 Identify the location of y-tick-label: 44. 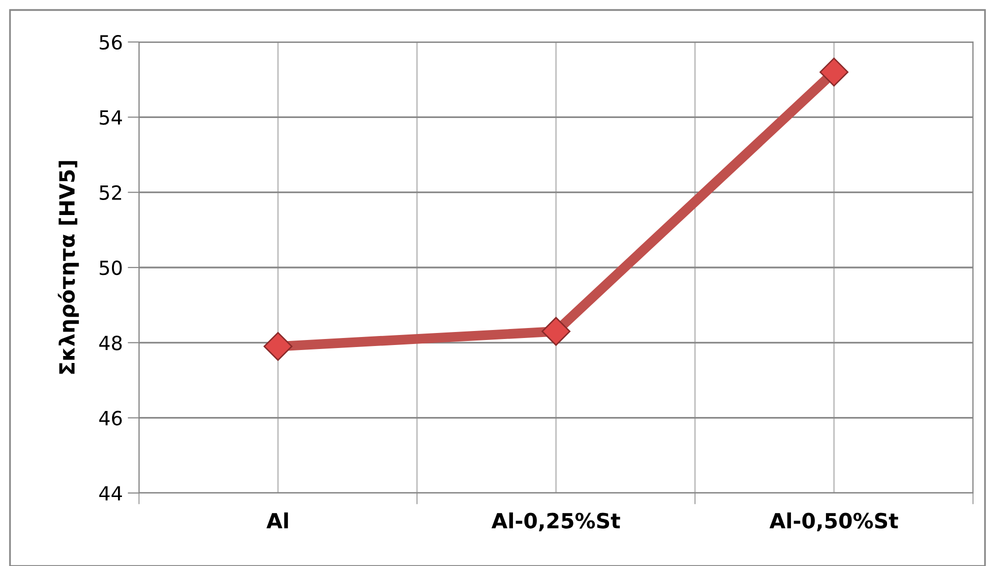
(110, 493).